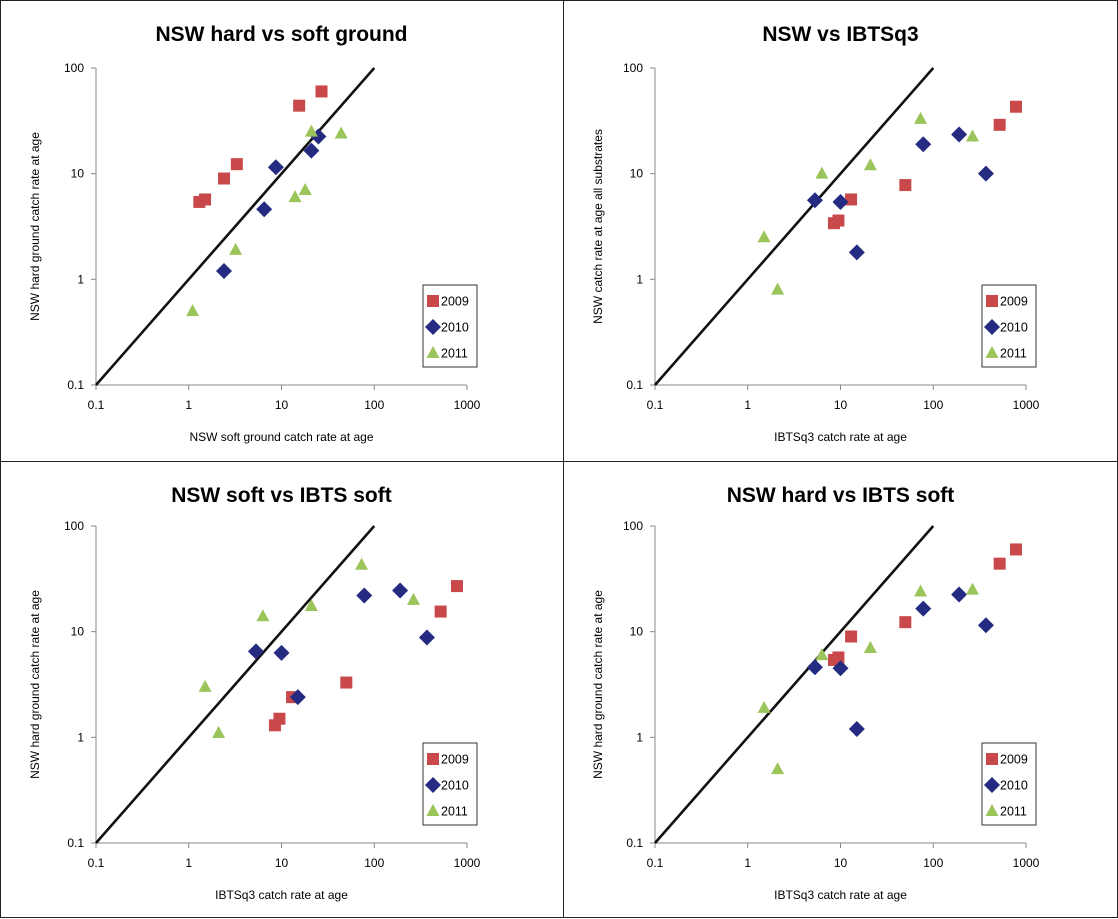 The image size is (1118, 919). I want to click on chart-title: NSW soft vs IBTS soft, so click(281, 495).